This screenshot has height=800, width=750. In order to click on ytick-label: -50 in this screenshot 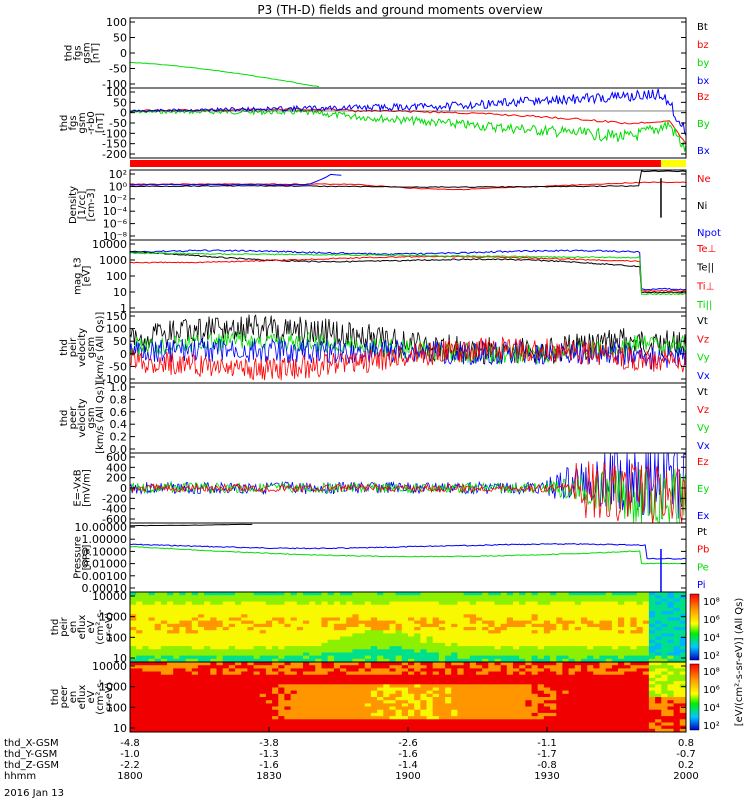, I will do `click(118, 69)`.